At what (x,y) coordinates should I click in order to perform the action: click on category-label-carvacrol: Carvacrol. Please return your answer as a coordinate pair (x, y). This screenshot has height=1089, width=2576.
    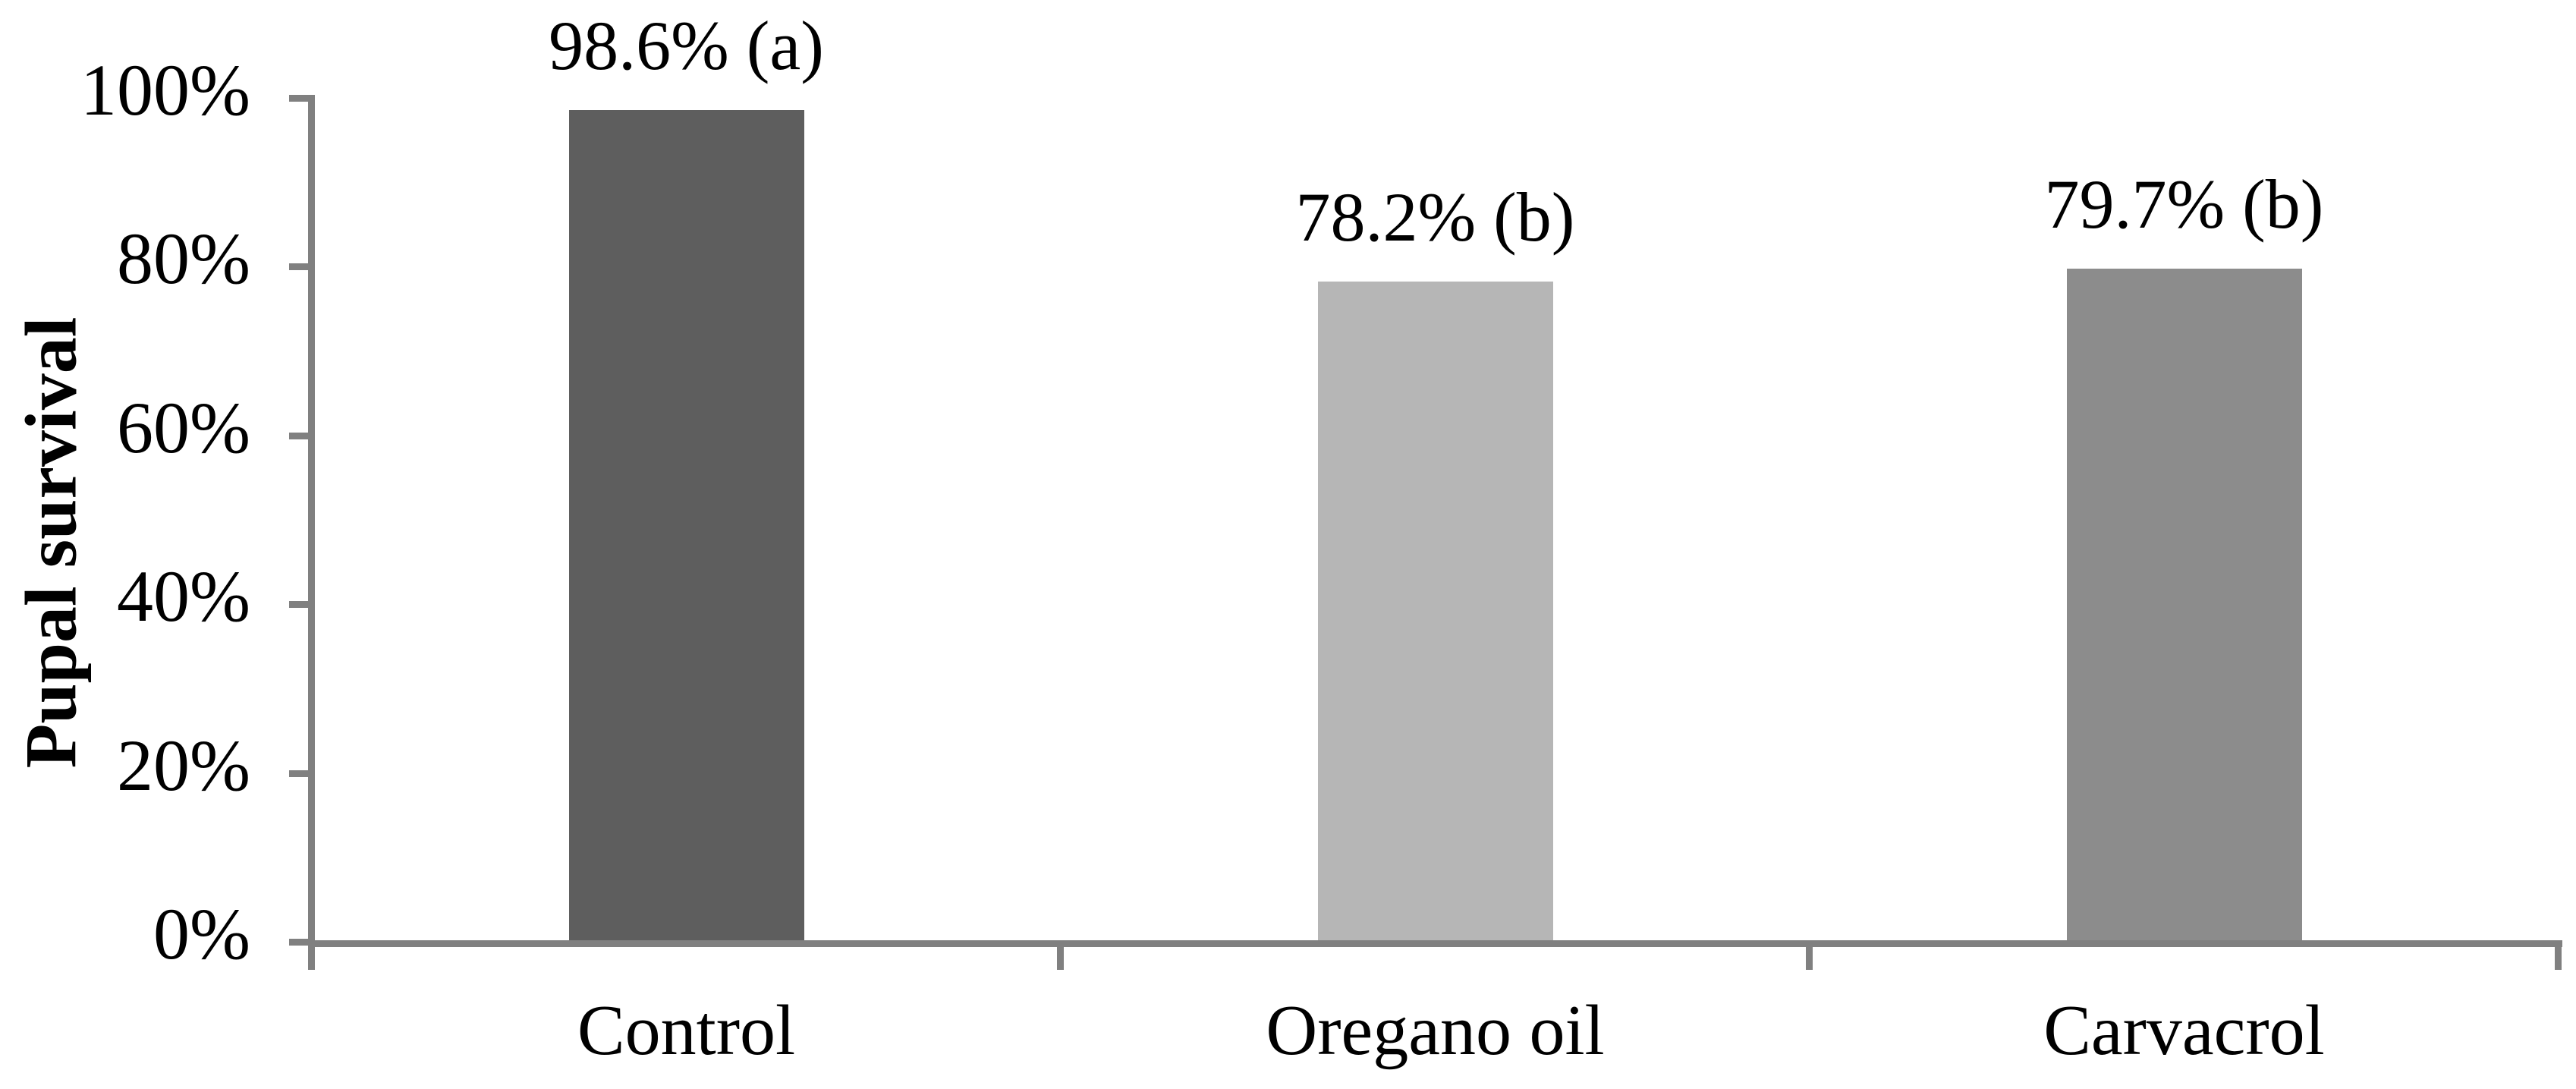
    Looking at the image, I should click on (2184, 1030).